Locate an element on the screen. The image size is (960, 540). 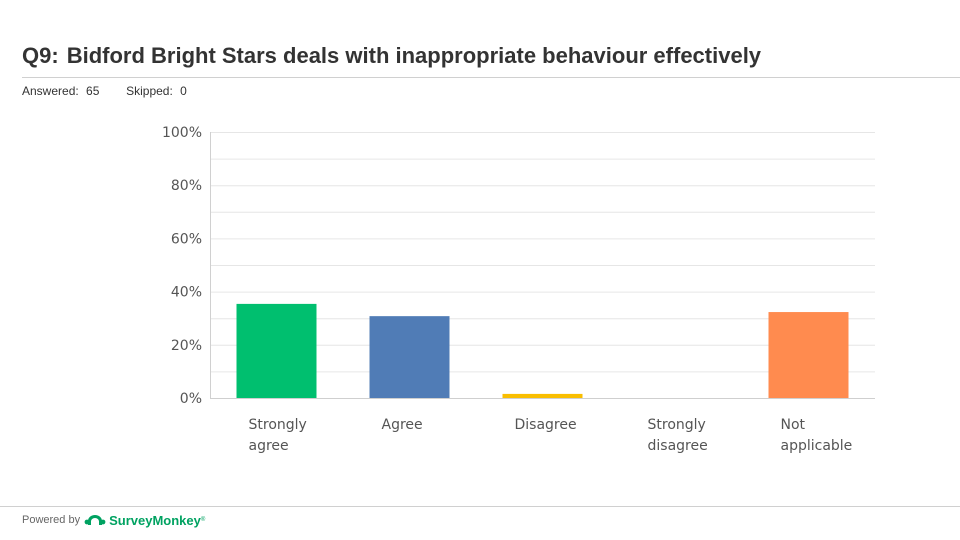
question-number: Q9: is located at coordinates (40, 55).